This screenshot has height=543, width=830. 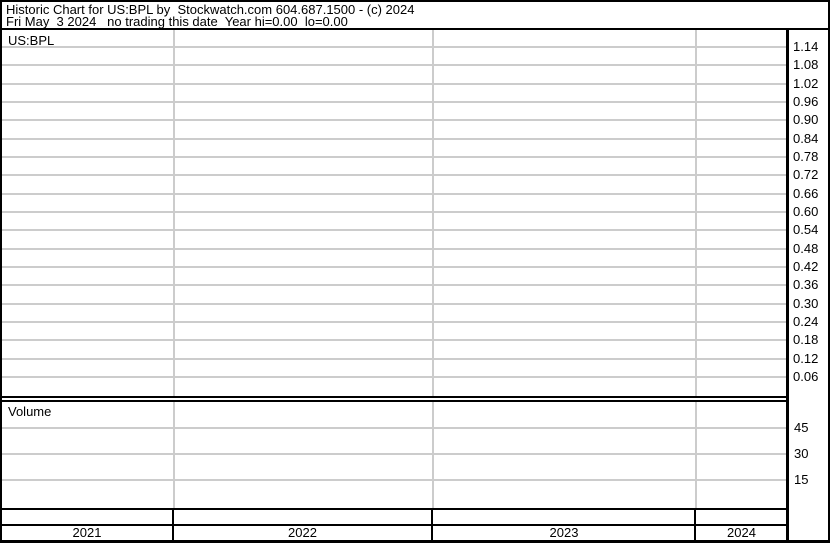 I want to click on price-tick-label: 0.60, so click(x=806, y=211).